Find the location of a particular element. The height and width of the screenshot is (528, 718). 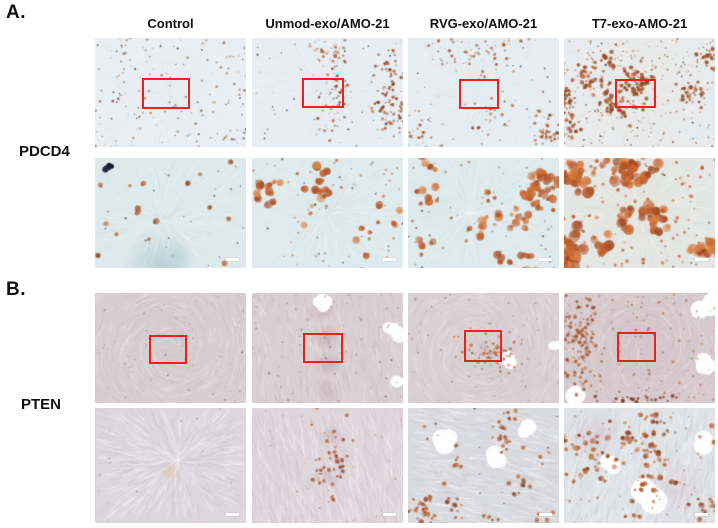

column-header-t7-exo-amo-21: T7-exo-AMO-21 is located at coordinates (639, 23).